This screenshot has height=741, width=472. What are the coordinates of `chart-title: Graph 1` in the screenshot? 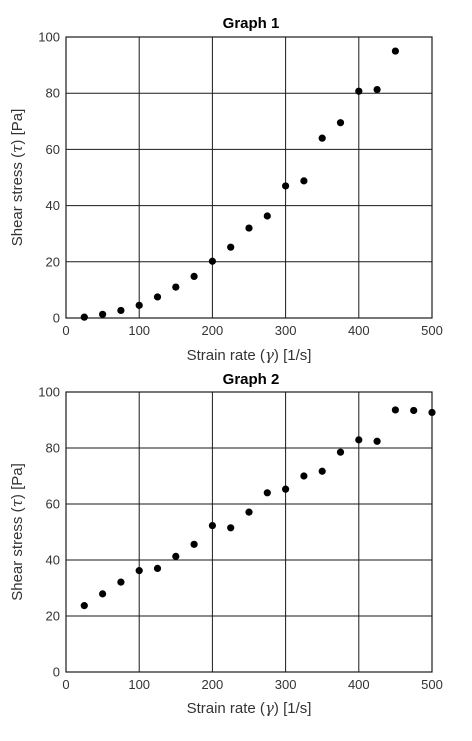 It's located at (251, 23).